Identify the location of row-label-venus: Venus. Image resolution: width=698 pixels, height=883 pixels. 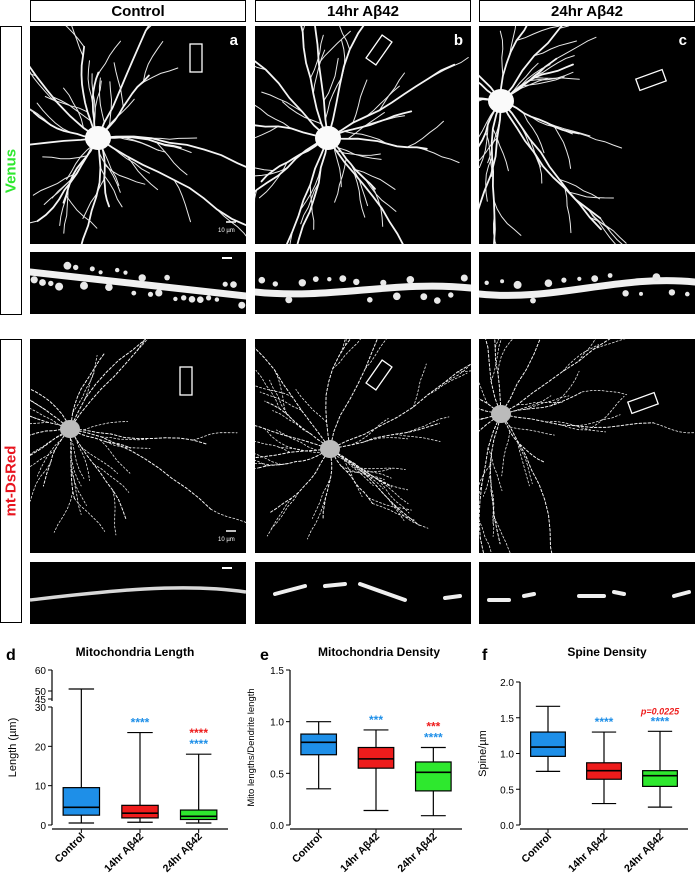
(11, 170).